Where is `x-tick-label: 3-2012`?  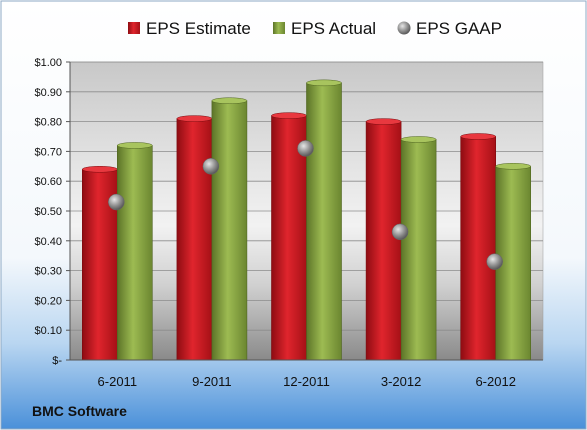
x-tick-label: 3-2012 is located at coordinates (401, 381).